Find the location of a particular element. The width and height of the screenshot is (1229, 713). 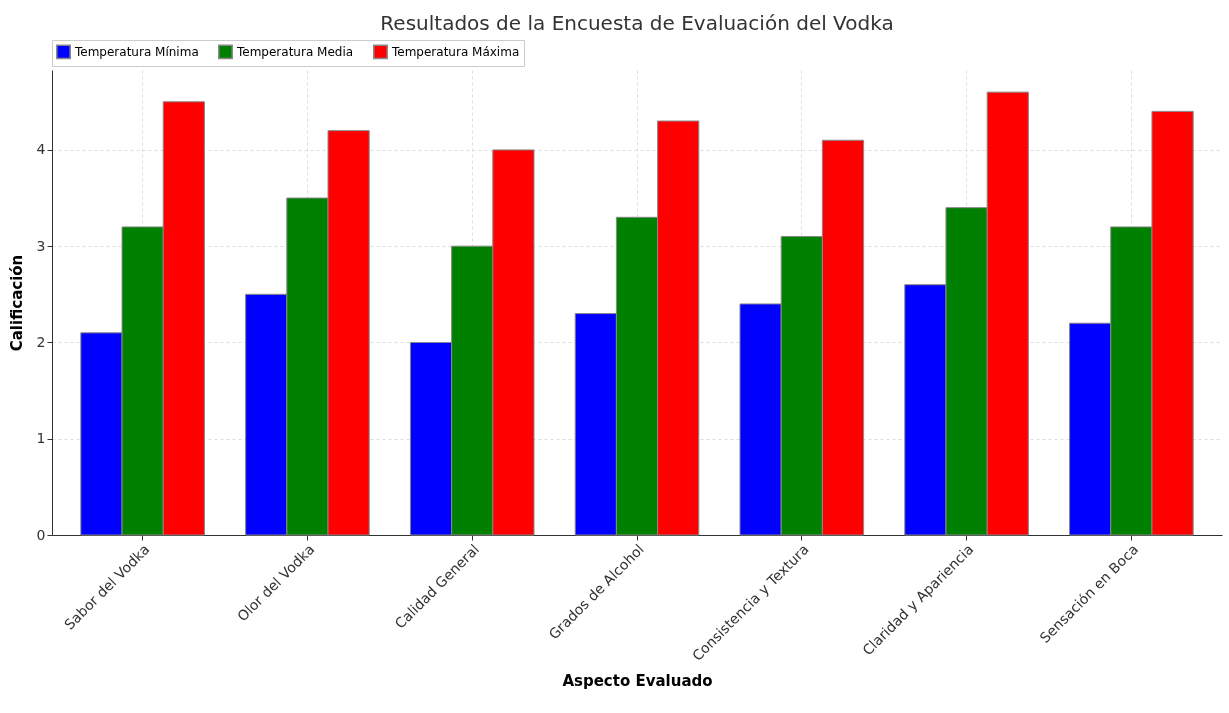

y-axis-title: Calificación is located at coordinates (16, 303).